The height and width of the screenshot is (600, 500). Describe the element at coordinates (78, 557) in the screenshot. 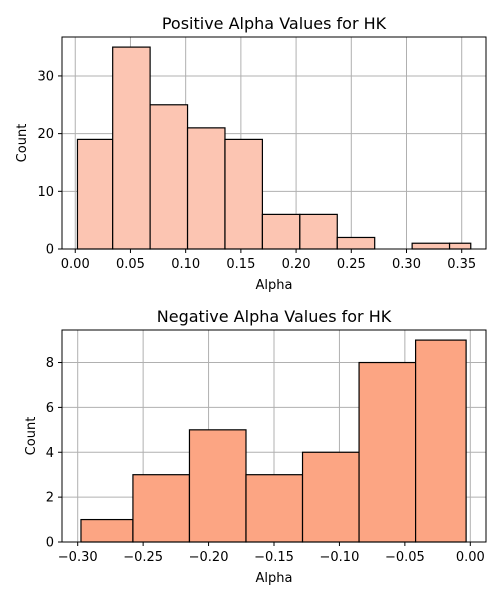

I see `x-tick-label: −0.30` at that location.